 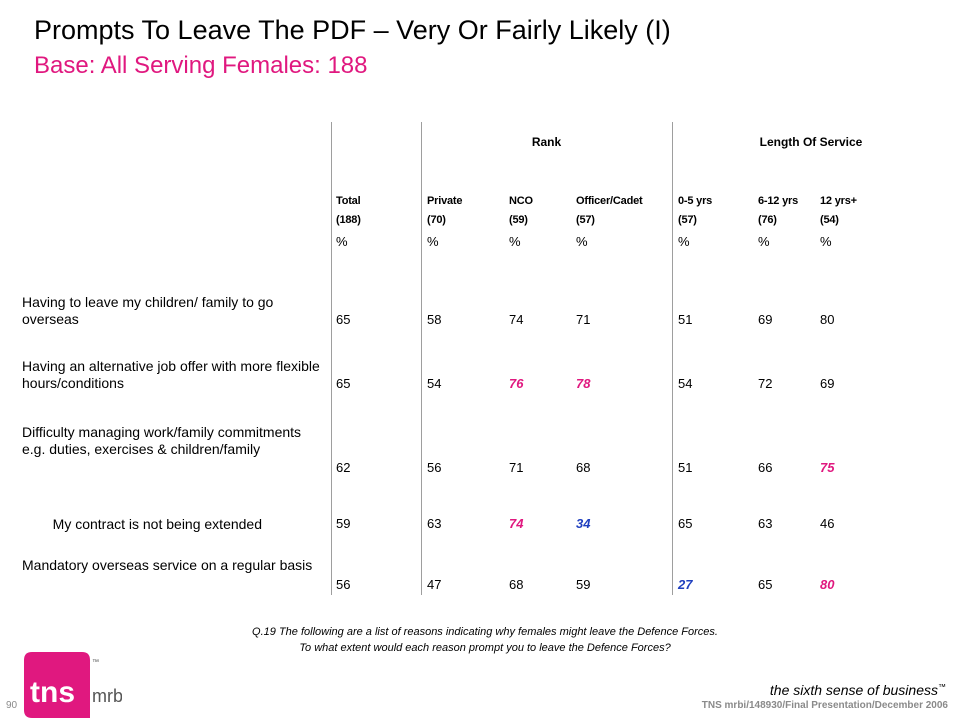 I want to click on table-cell: 27, so click(x=685, y=584).